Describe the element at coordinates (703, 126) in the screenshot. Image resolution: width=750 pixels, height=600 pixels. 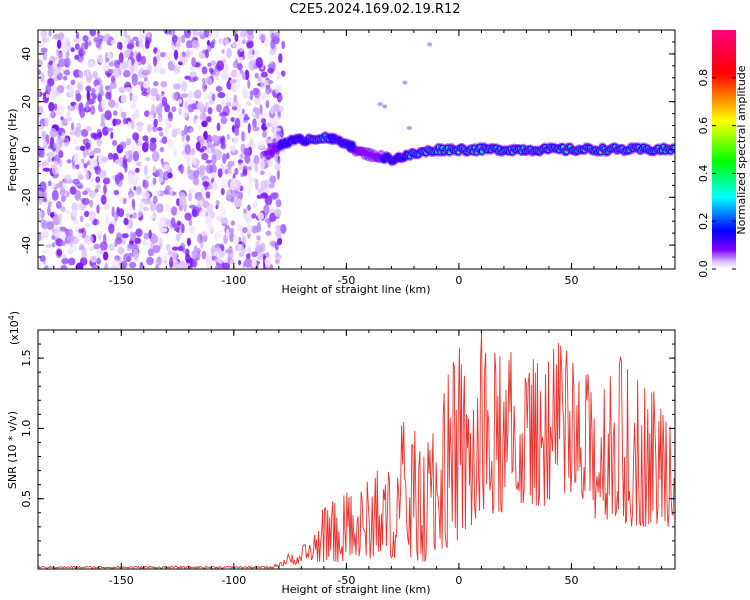
I see `colorbar-tick-label: 0.6` at that location.